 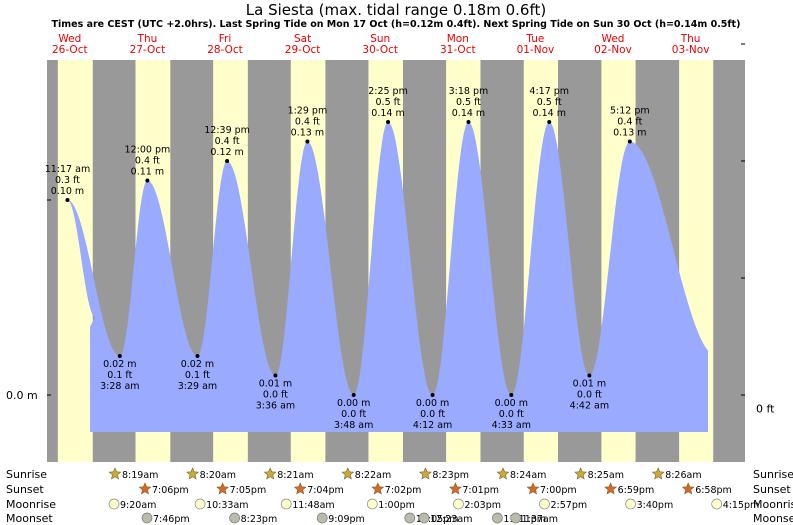 I want to click on tide-time: 4:42 am, so click(x=589, y=406).